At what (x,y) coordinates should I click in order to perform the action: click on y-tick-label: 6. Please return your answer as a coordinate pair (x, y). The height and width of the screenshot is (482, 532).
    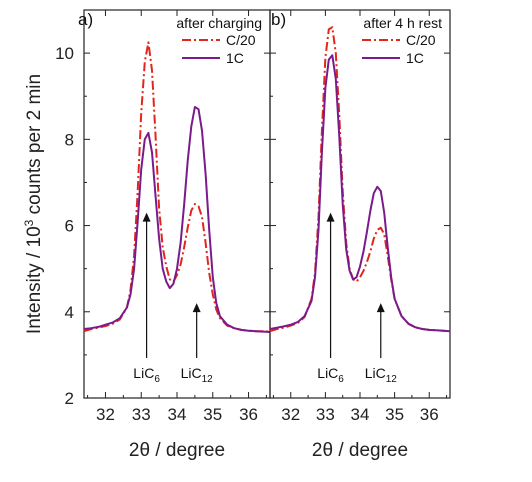
    Looking at the image, I should click on (69, 226).